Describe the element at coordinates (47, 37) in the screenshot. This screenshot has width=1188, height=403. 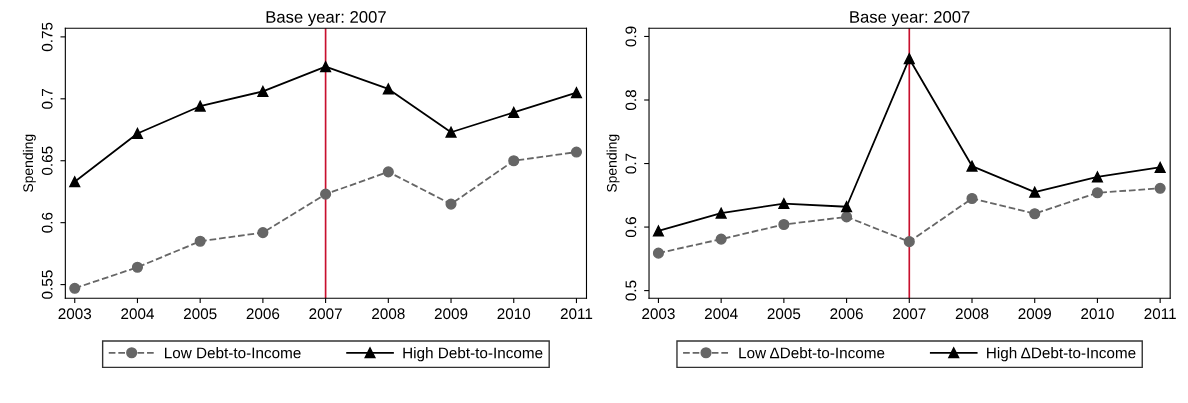
I see `y-tick-label: 0.75` at that location.